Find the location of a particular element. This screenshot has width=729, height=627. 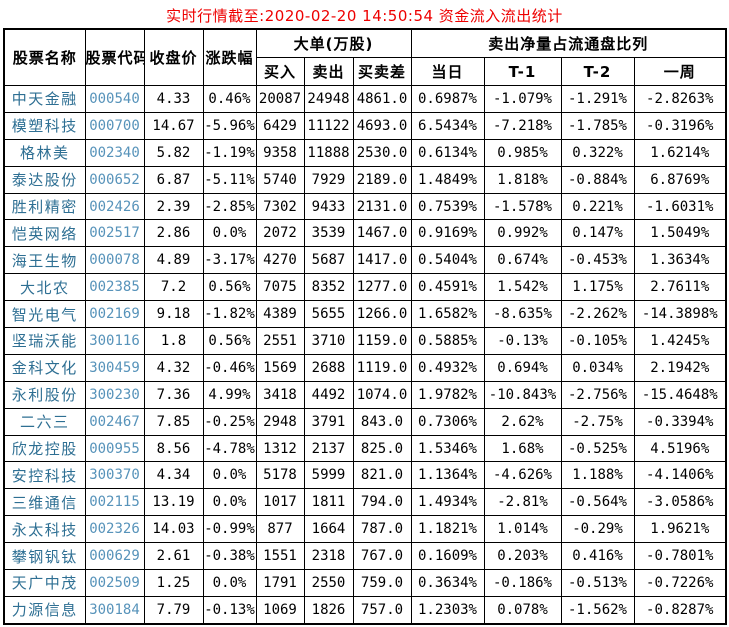

ratio-t1: -0.13% is located at coordinates (522, 341).